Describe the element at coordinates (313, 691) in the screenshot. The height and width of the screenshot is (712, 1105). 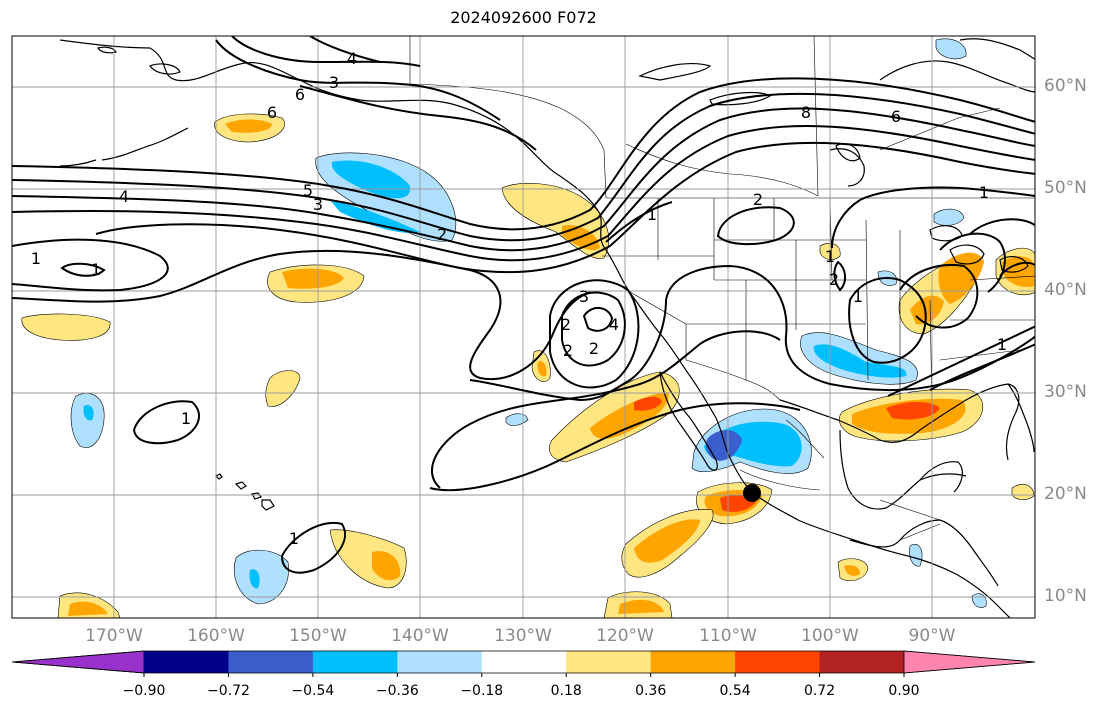
I see `colorbar-tick-label: −0.54` at that location.